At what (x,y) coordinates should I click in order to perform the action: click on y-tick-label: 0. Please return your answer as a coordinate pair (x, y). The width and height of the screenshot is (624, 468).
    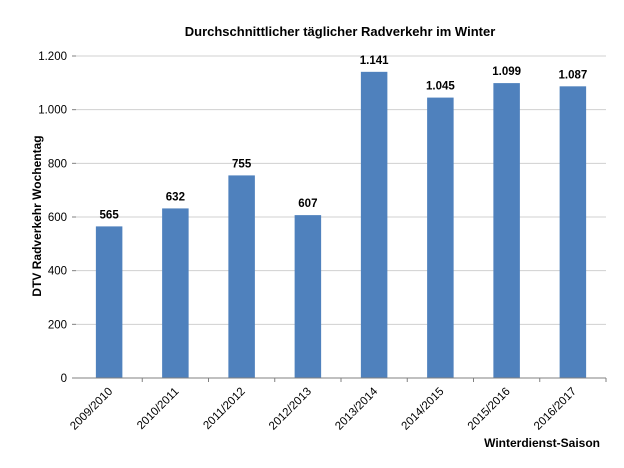
    Looking at the image, I should click on (64, 379).